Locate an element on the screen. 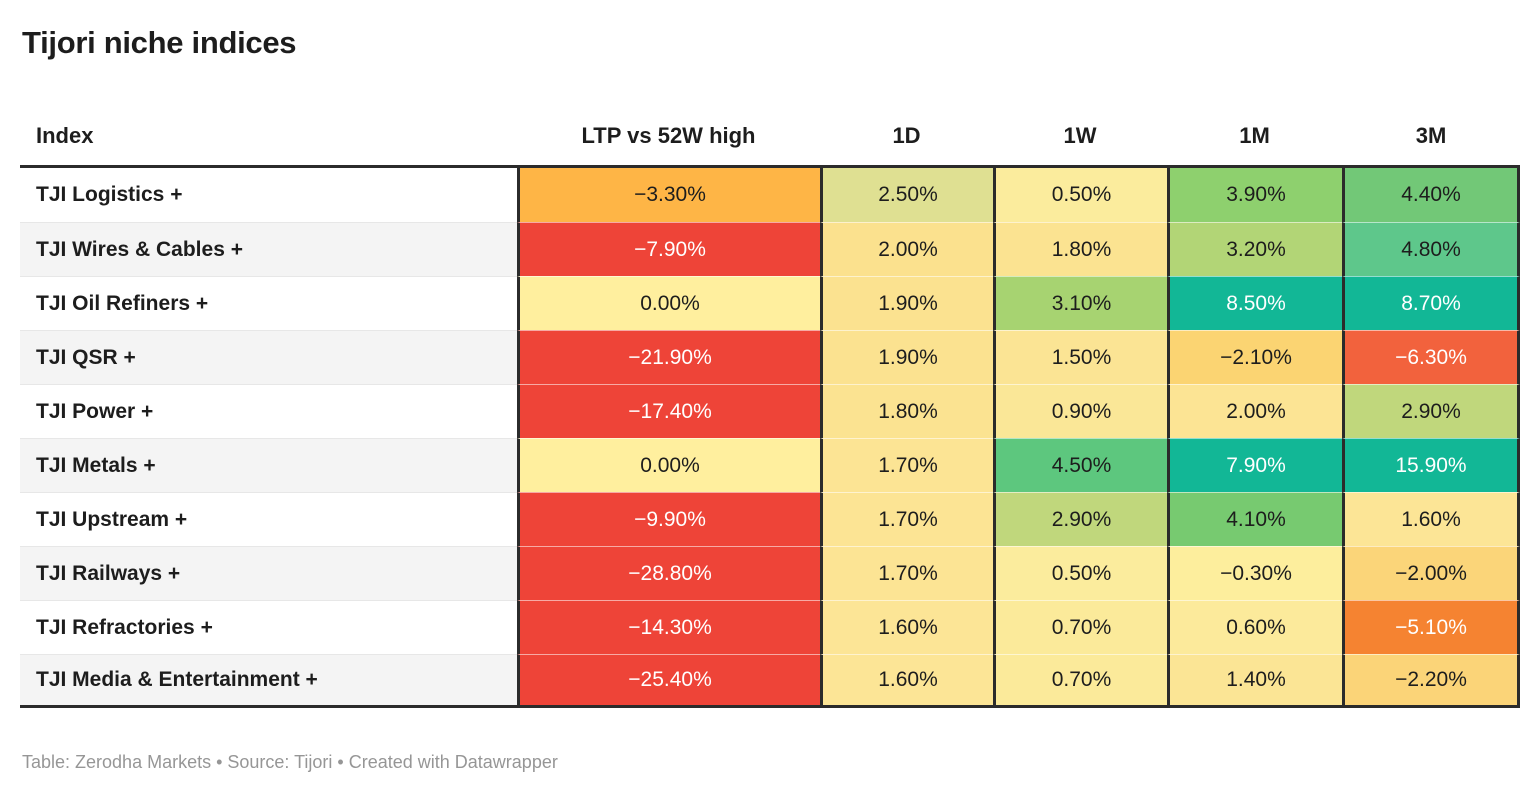 The image size is (1540, 810). index-name-cell: TJI QSR + is located at coordinates (268, 357).